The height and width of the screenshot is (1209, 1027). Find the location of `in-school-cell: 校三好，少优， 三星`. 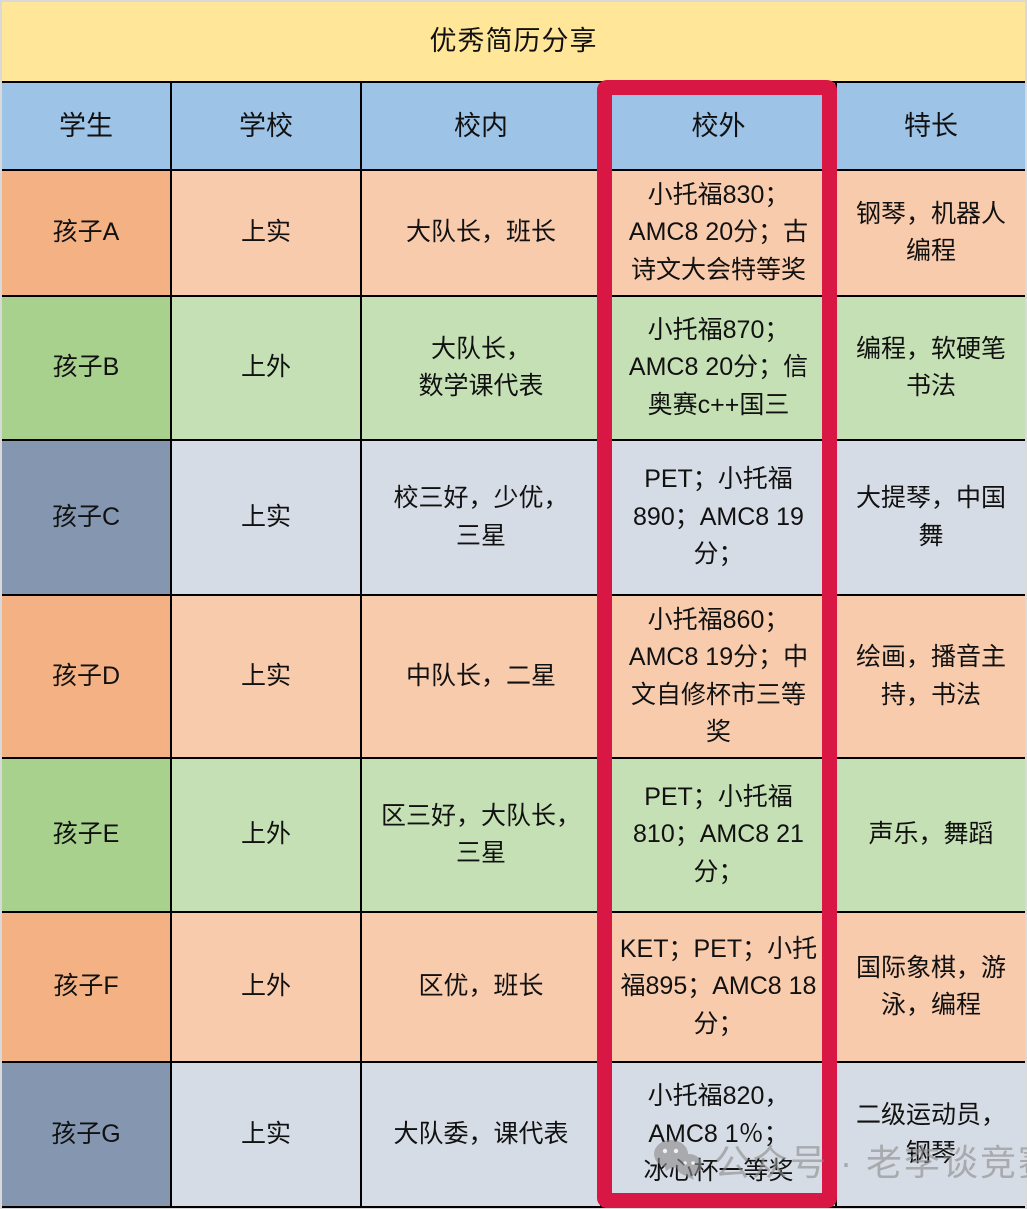

in-school-cell: 校三好，少优， 三星 is located at coordinates (481, 517).